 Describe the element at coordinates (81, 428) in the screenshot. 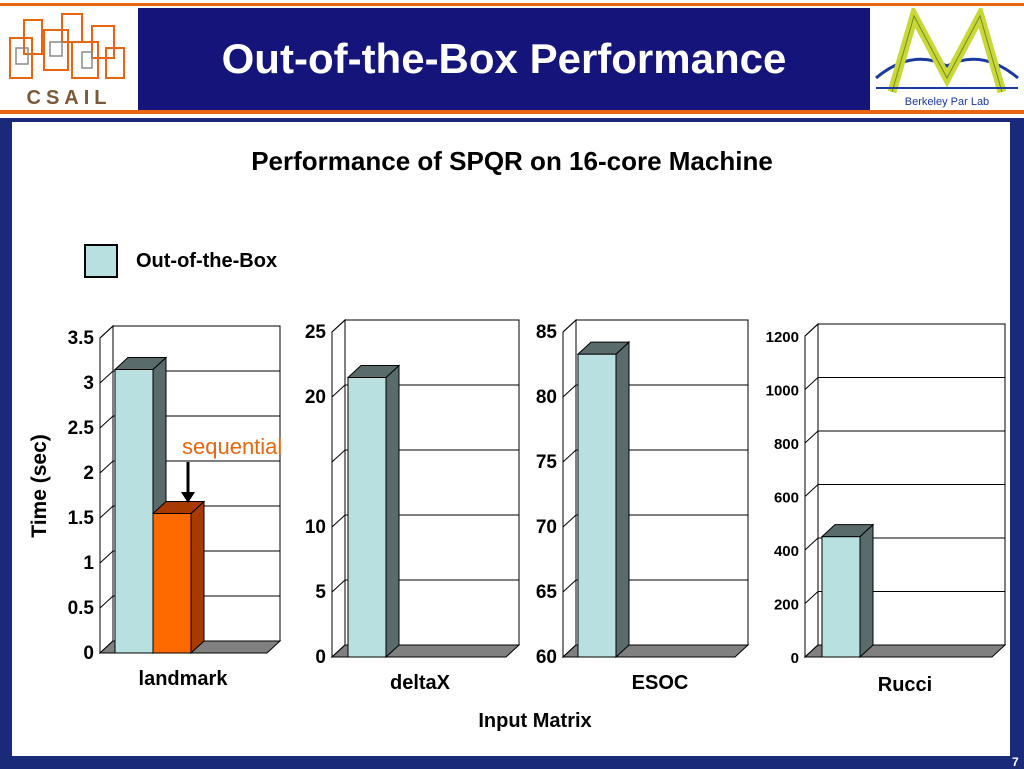

I see `y-tick-label: 2.5` at that location.